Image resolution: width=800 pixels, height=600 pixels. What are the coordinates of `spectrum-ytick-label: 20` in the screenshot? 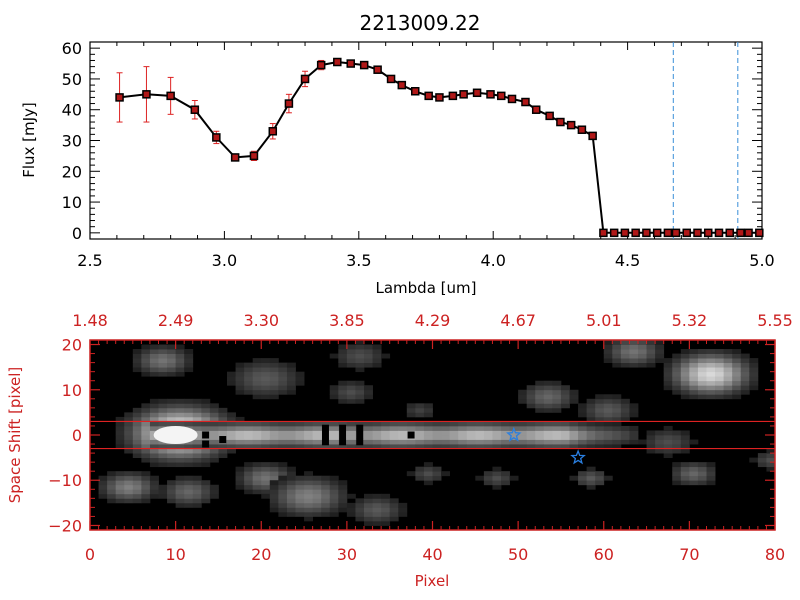 It's located at (72, 171).